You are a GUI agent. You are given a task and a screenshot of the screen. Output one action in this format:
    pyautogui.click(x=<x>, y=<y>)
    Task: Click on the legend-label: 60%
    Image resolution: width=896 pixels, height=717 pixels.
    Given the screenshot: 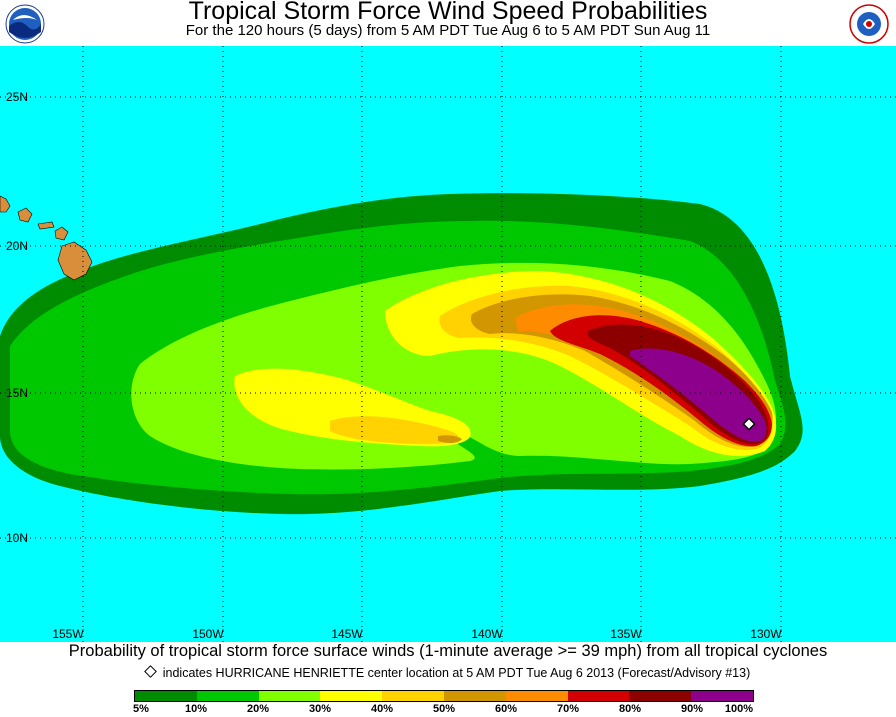 What is the action you would take?
    pyautogui.click(x=506, y=709)
    